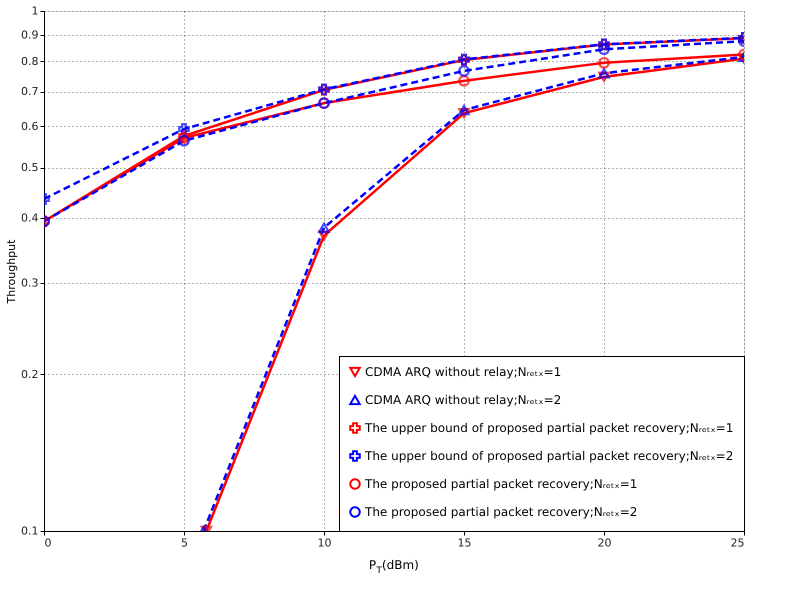 This screenshot has width=800, height=591. Describe the element at coordinates (605, 543) in the screenshot. I see `x-tick-label: 20` at that location.